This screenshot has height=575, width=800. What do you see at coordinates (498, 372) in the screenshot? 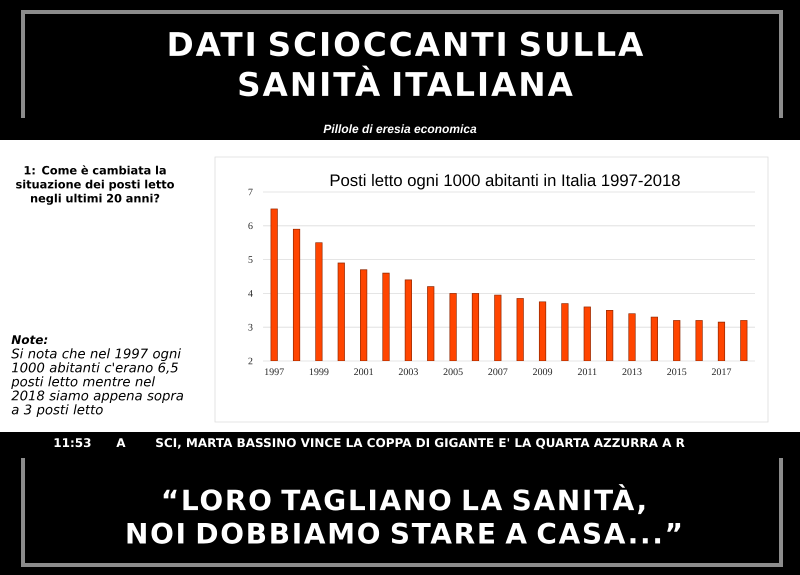
I see `x-tick-label: 2007` at bounding box center [498, 372].